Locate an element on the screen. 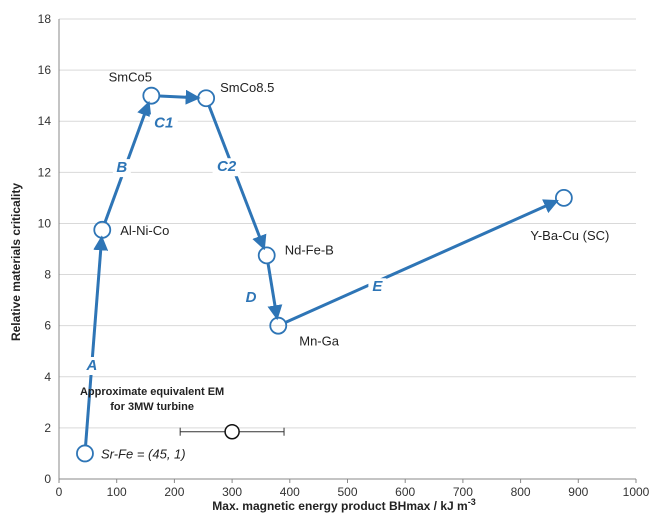  y-tick-label-8: 8 is located at coordinates (47, 275).